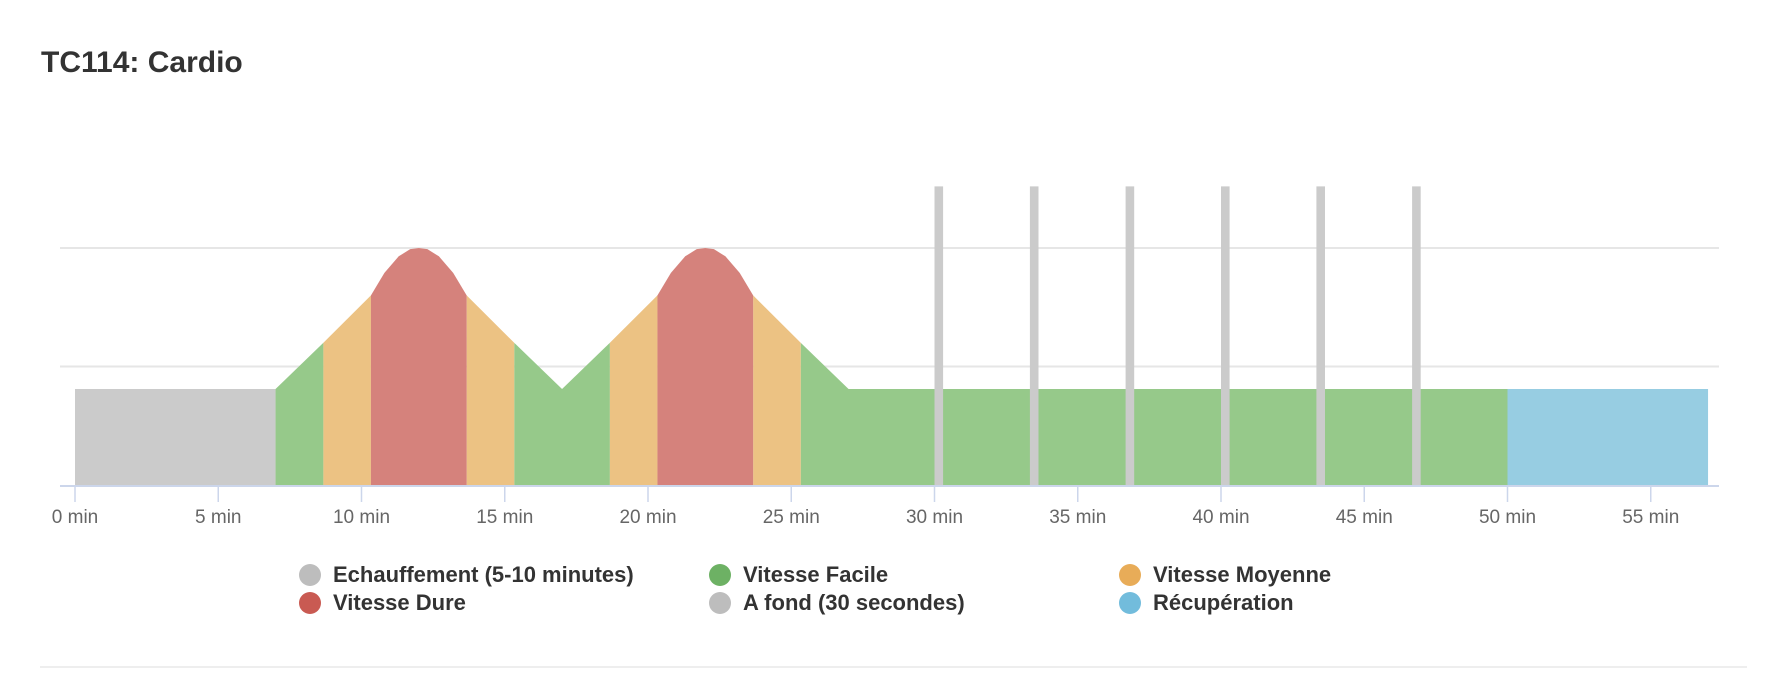  Describe the element at coordinates (893, 667) in the screenshot. I see `divider` at that location.